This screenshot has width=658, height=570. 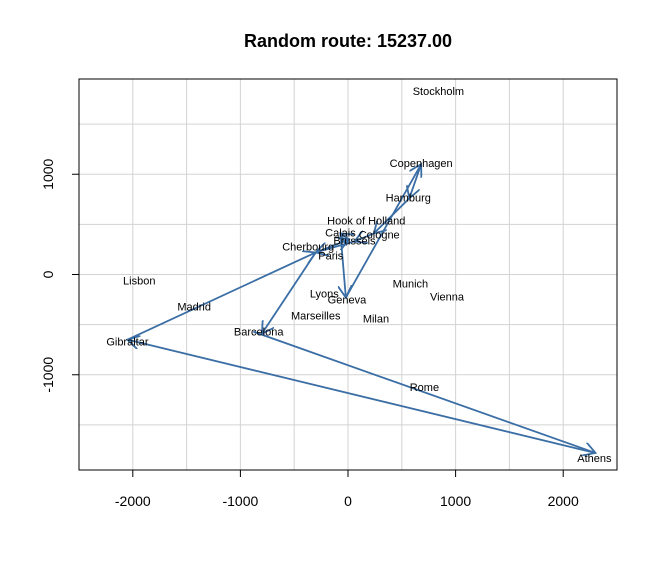 What do you see at coordinates (48, 173) in the screenshot?
I see `y-tick-label-2: 1000` at bounding box center [48, 173].